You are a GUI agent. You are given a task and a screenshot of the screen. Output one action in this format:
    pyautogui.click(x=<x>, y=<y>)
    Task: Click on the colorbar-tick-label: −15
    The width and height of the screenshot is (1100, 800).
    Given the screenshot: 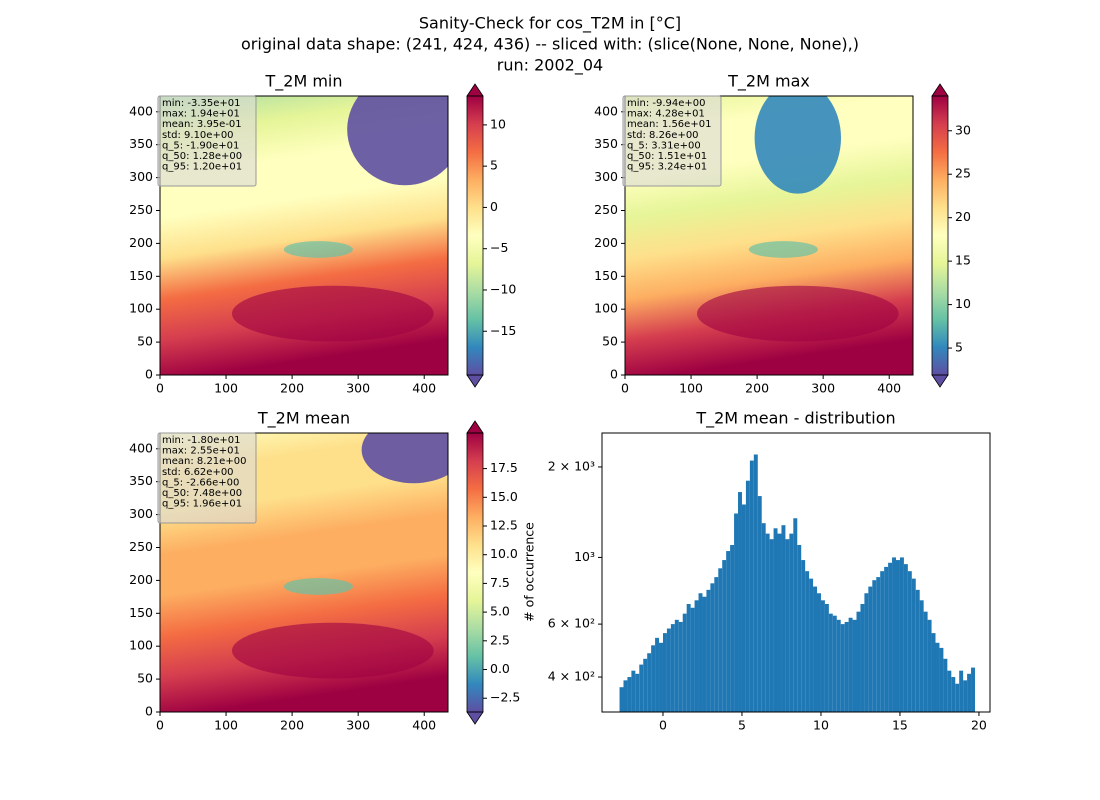 What is the action you would take?
    pyautogui.click(x=503, y=330)
    